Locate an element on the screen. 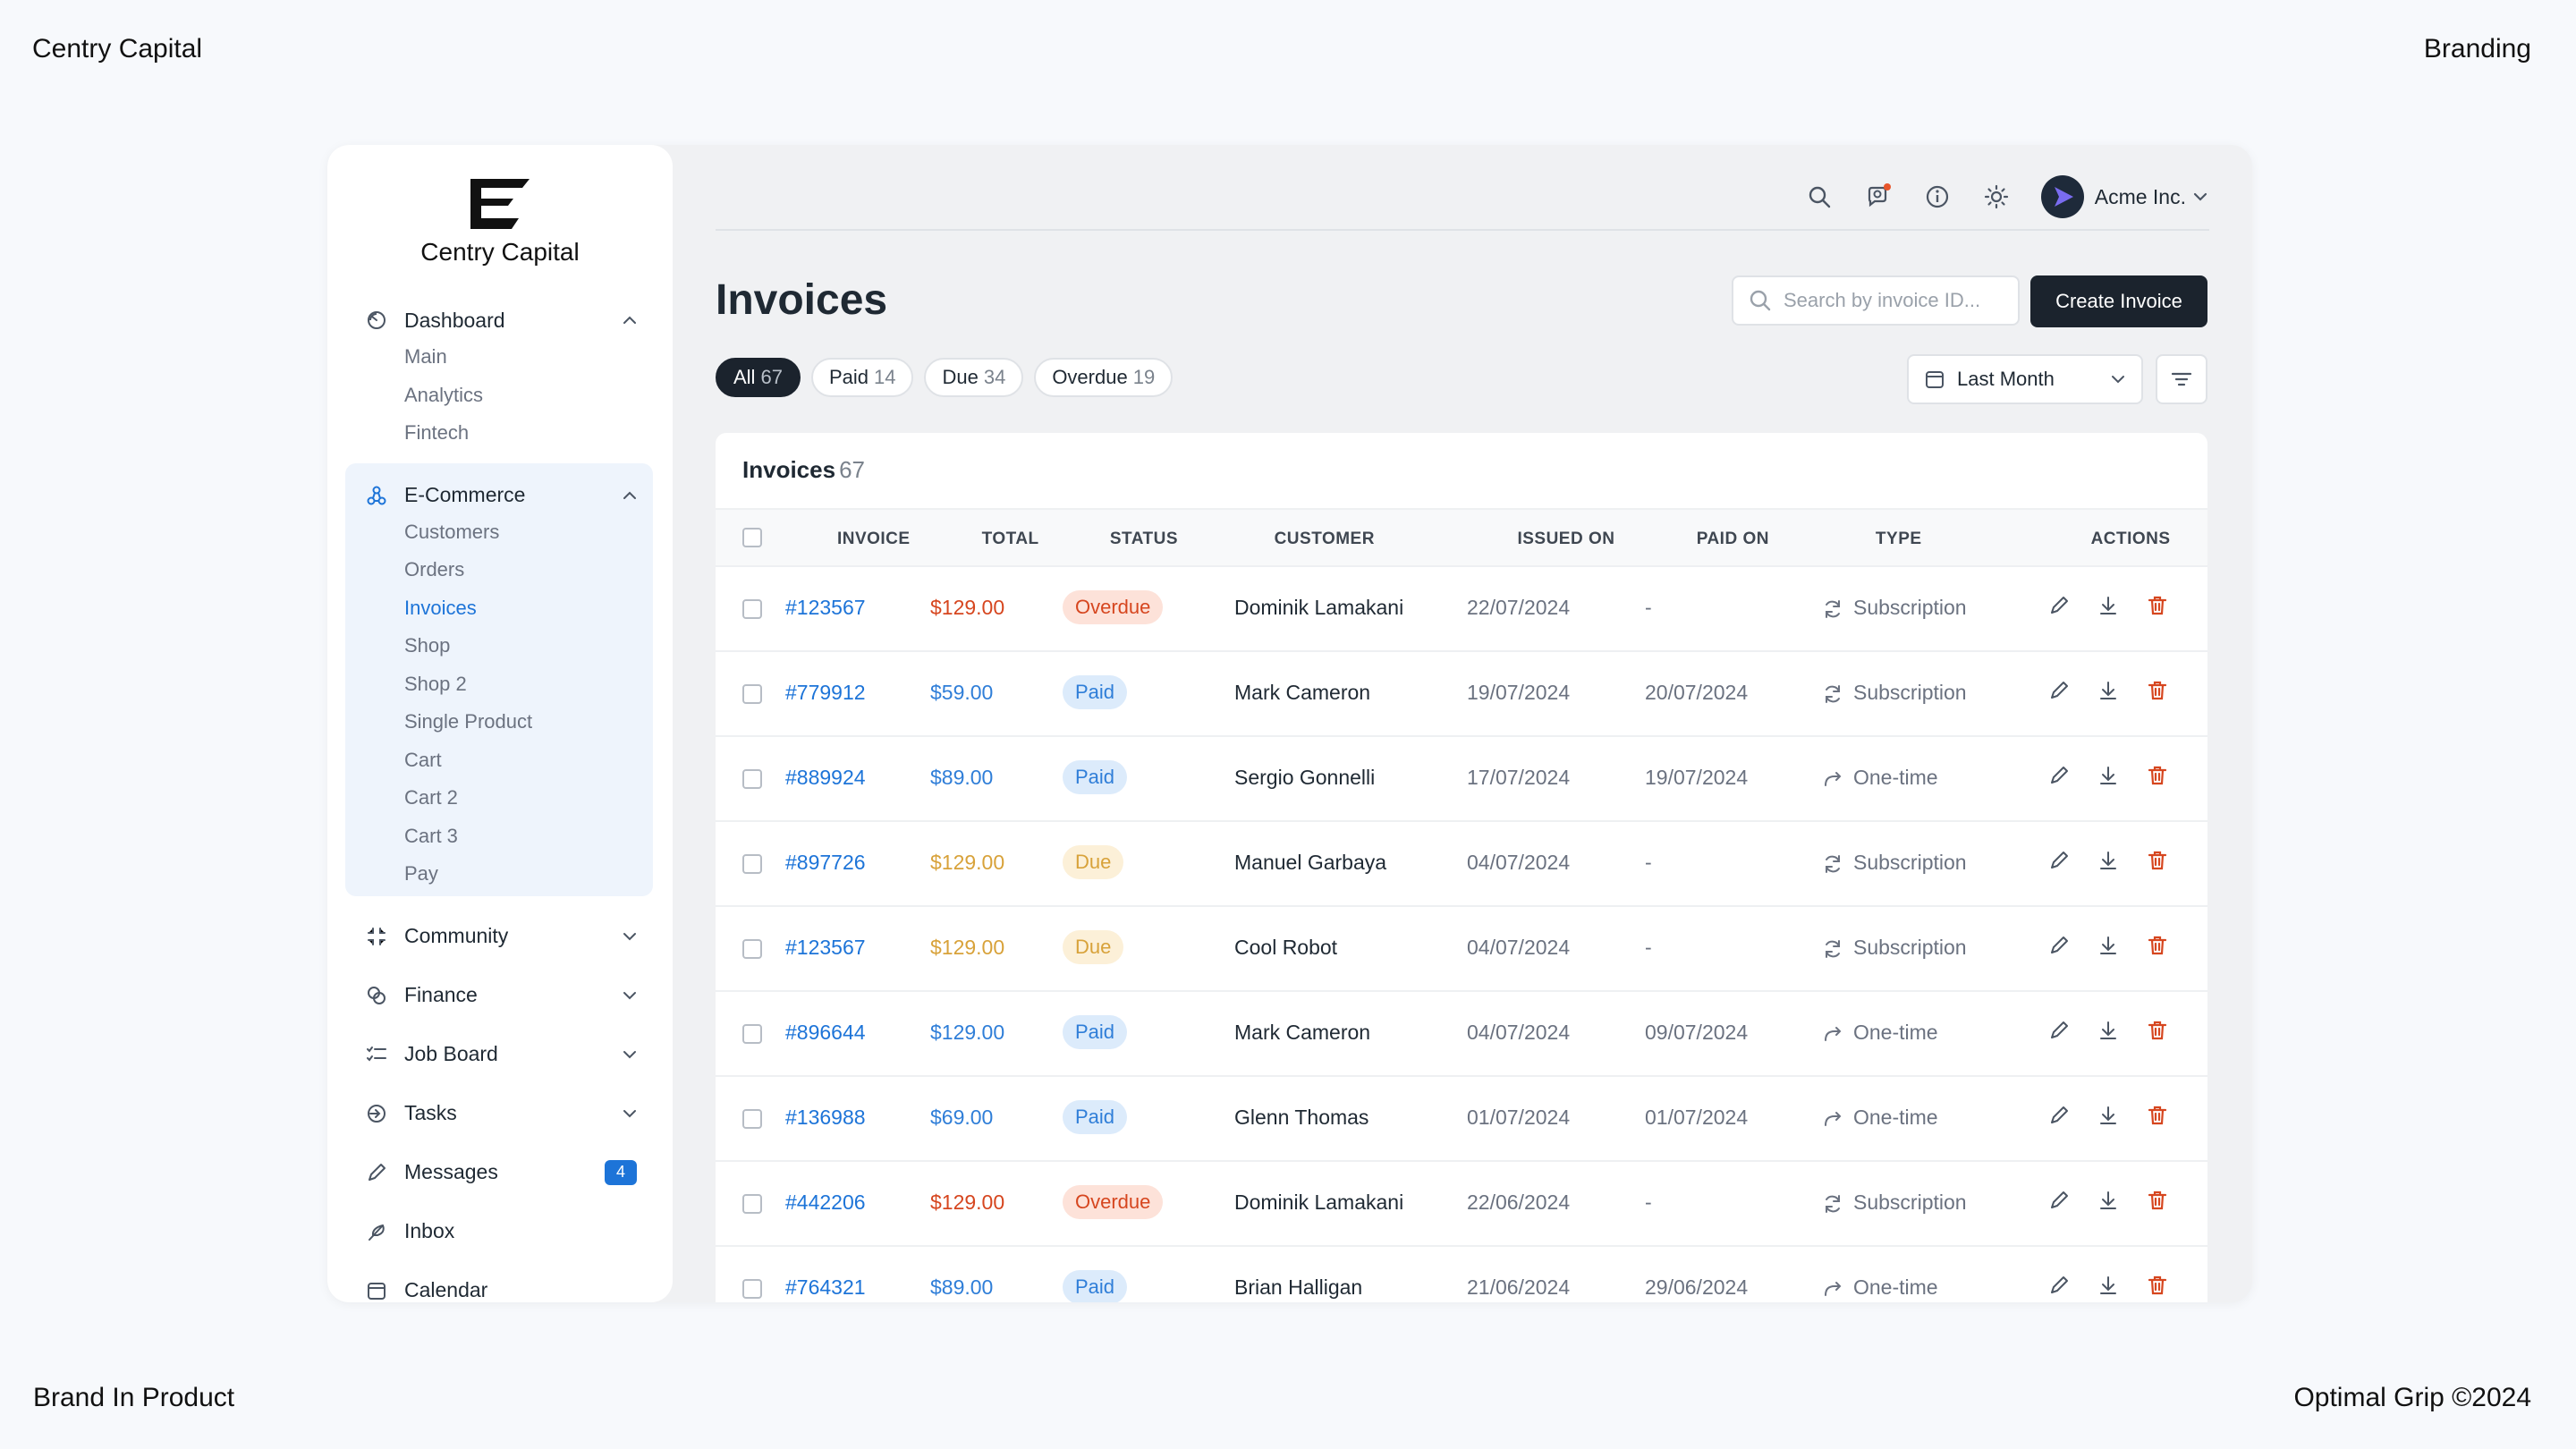 The image size is (2576, 1449). sidebar-subitem-shop: Shop is located at coordinates (427, 645).